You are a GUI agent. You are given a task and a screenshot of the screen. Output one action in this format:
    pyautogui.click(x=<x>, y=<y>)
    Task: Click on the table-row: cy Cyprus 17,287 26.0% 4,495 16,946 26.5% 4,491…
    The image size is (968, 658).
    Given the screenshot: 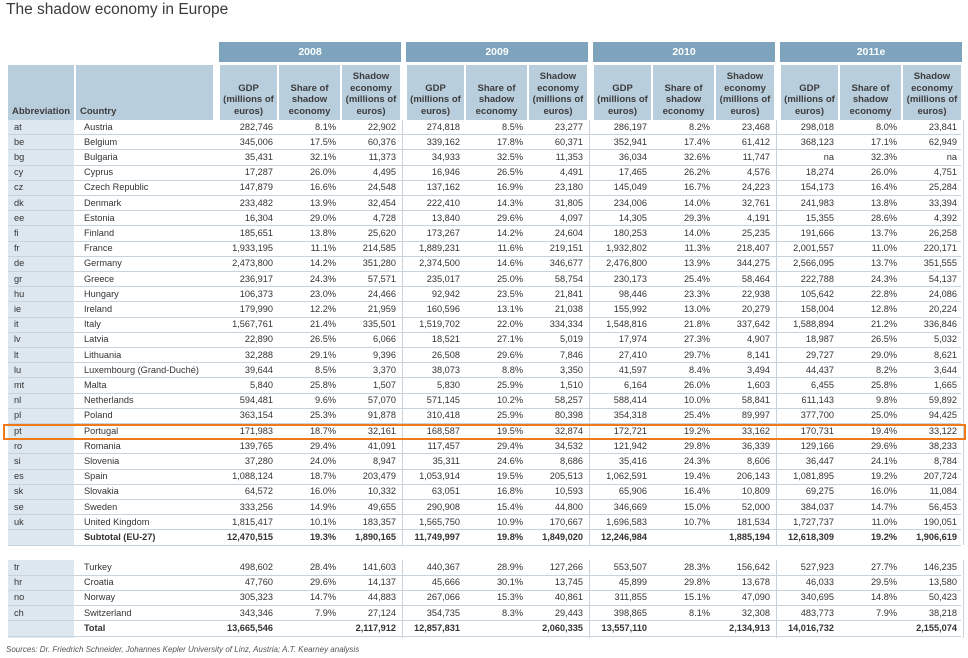 What is the action you would take?
    pyautogui.click(x=484, y=172)
    